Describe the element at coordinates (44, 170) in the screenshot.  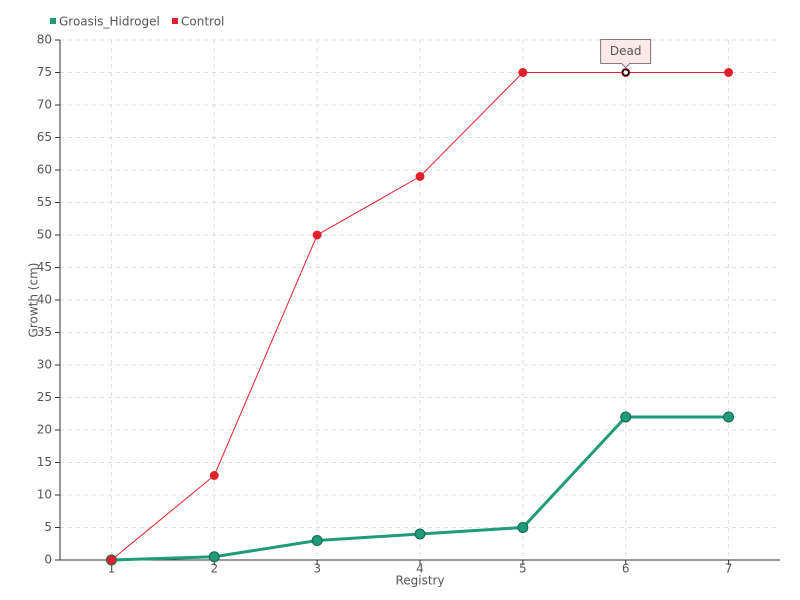
I see `y-tick-label: 60` at that location.